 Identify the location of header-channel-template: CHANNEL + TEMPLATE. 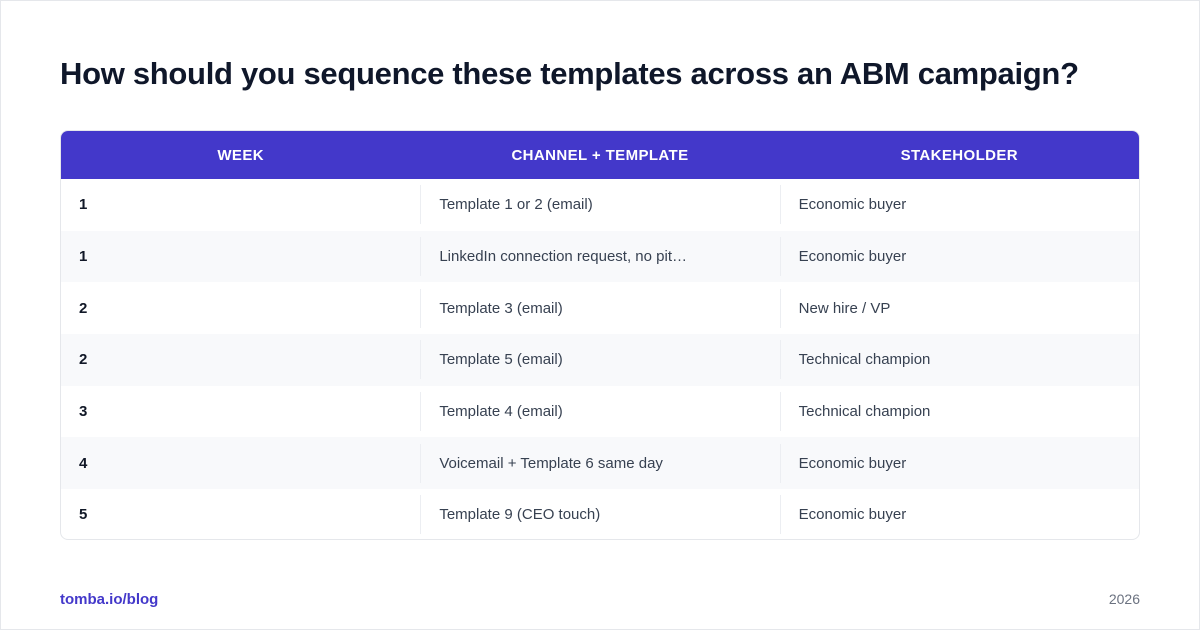
(600, 155).